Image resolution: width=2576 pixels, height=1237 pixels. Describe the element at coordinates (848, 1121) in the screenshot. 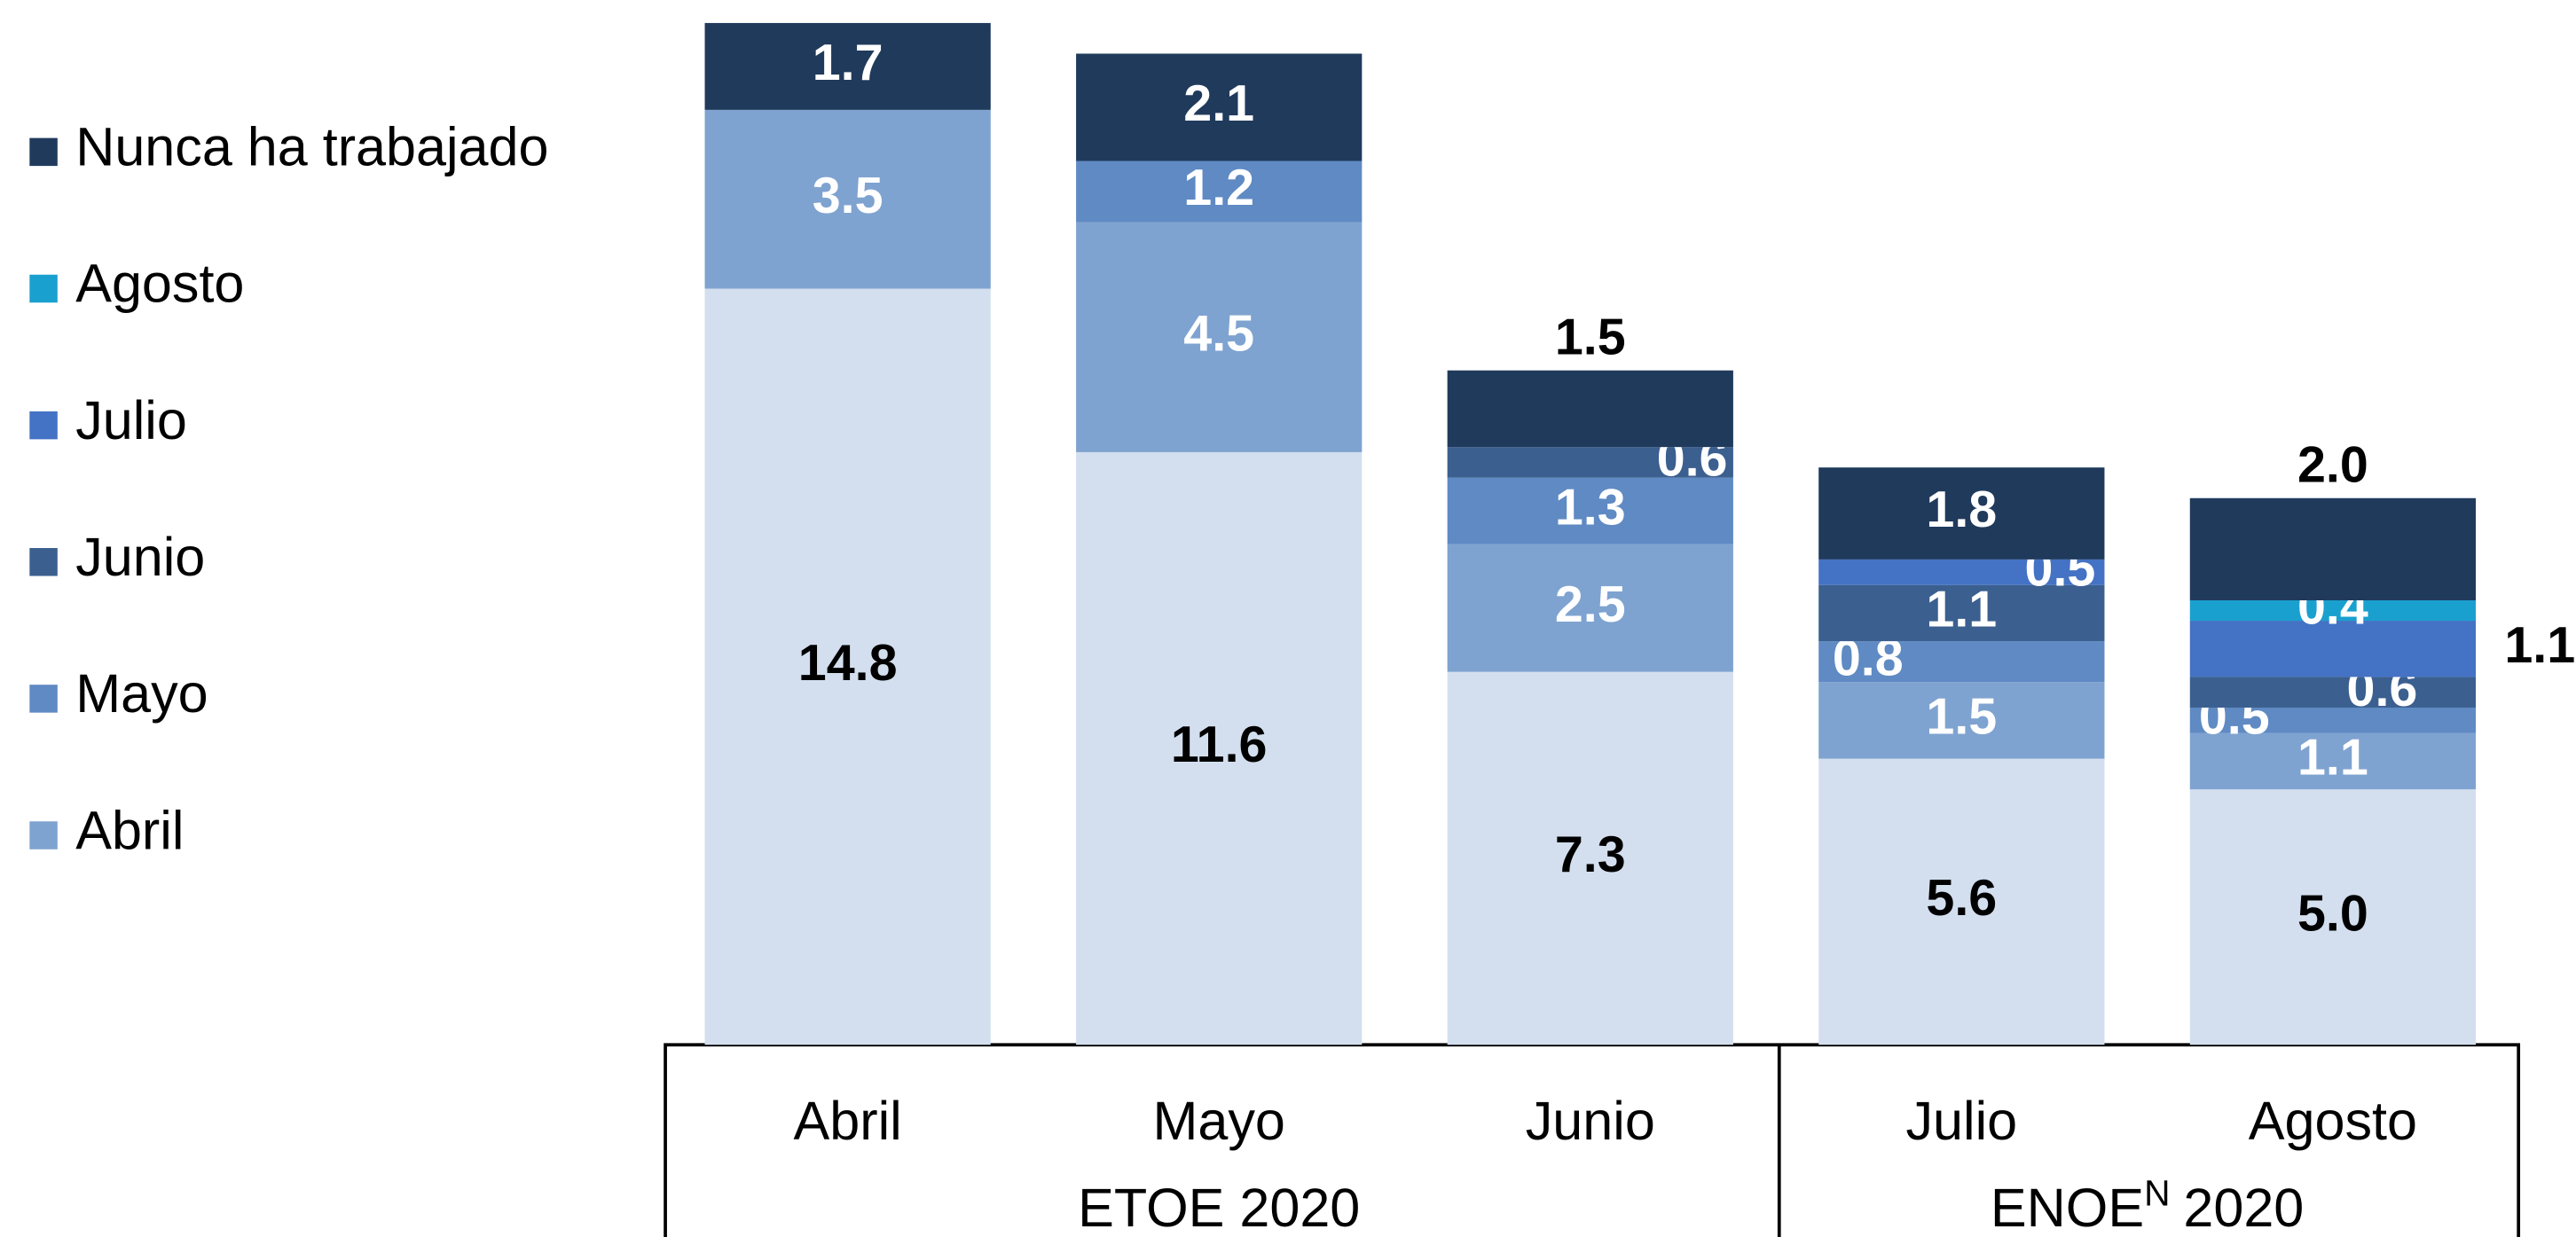

I see `x-tick-label: Abril` at that location.